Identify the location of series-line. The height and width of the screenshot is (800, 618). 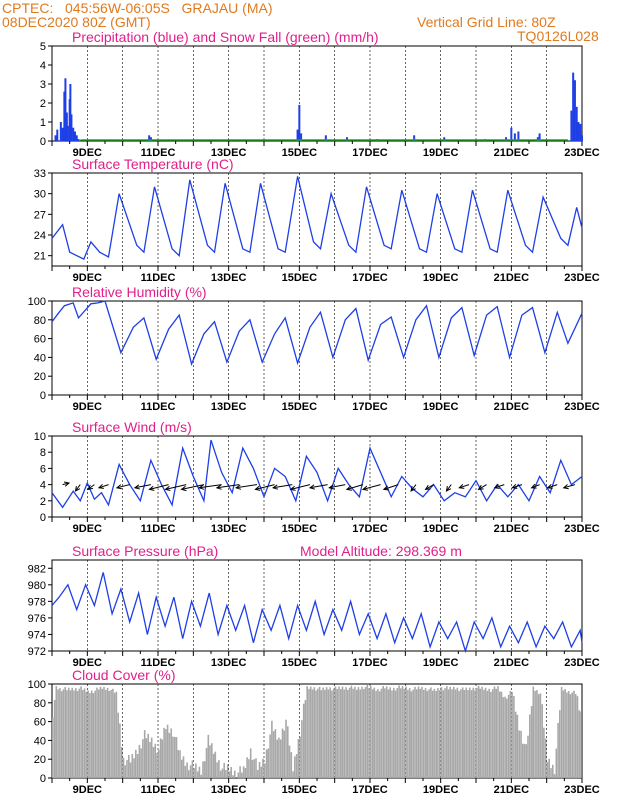
(317, 218).